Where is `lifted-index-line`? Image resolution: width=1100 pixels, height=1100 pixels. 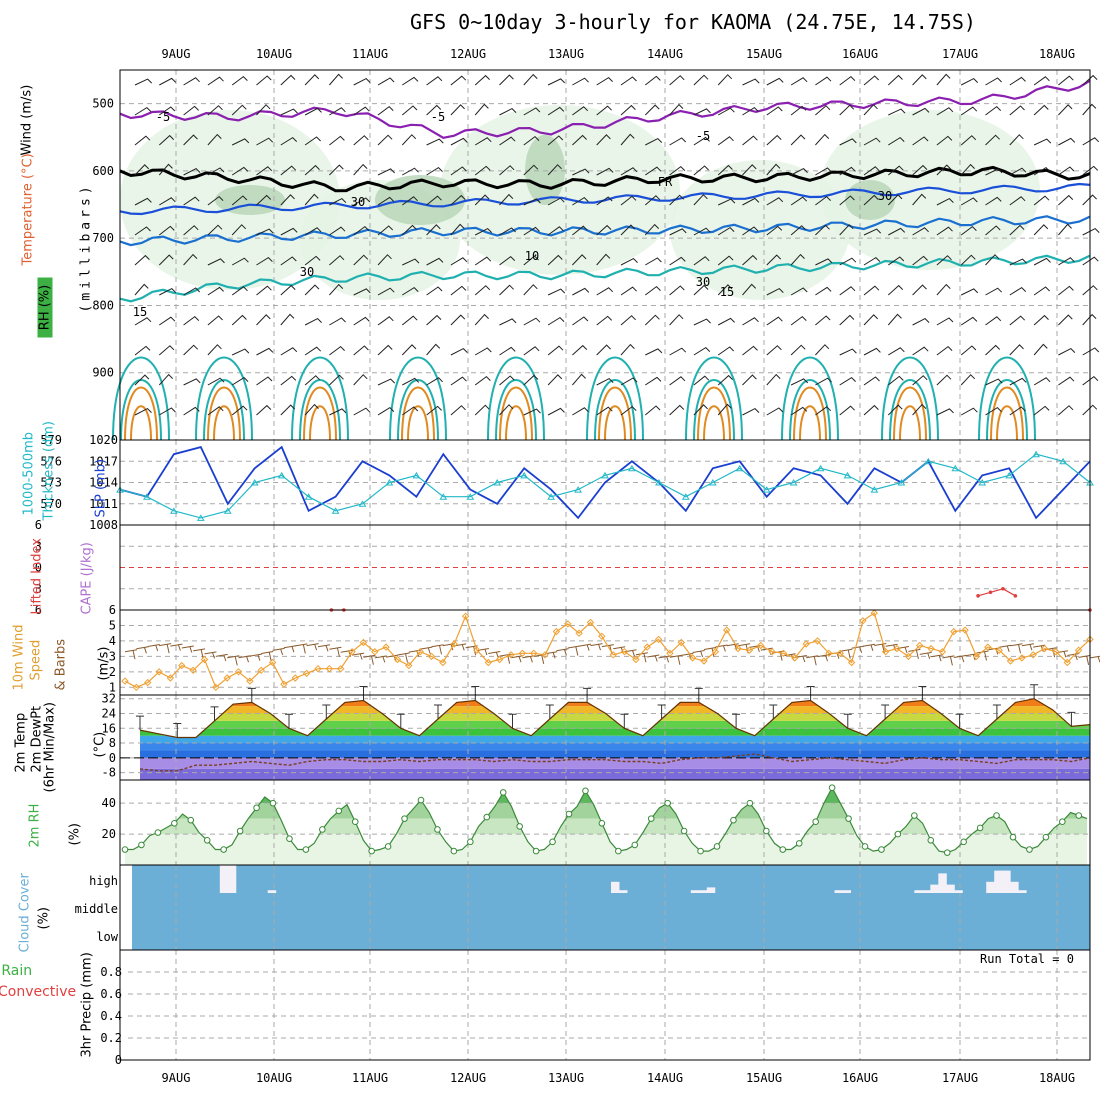 lifted-index-line is located at coordinates (996, 592).